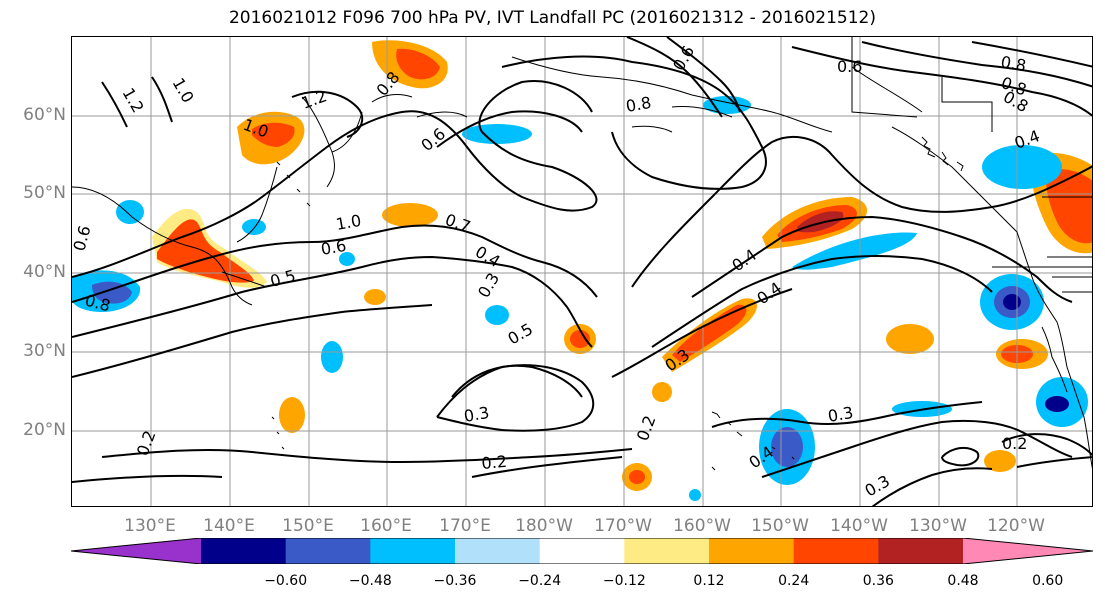  What do you see at coordinates (44, 193) in the screenshot?
I see `lat-label-50n: 50°N` at bounding box center [44, 193].